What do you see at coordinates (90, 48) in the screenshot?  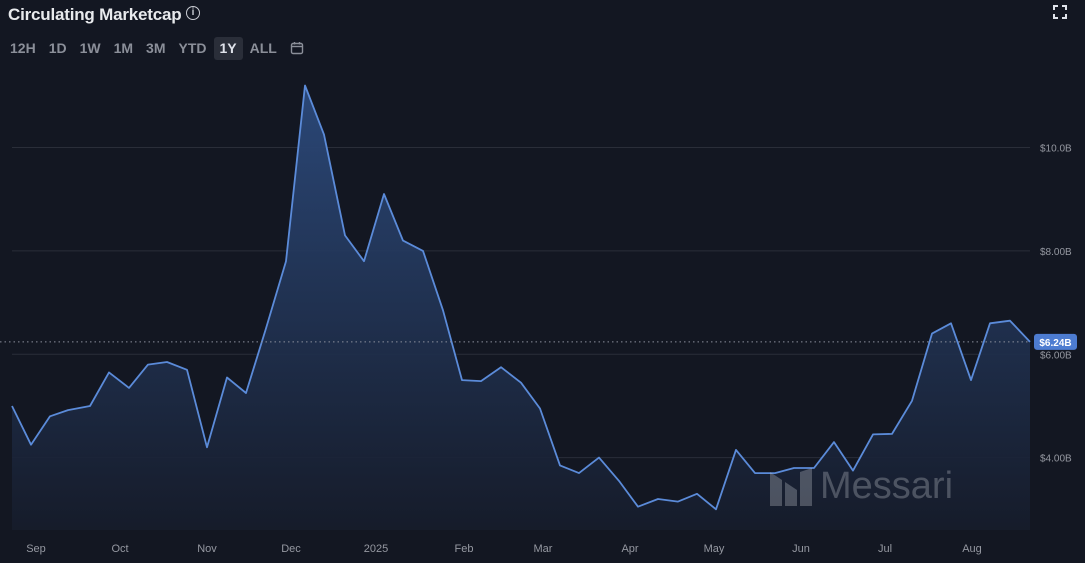 I see `range-1w-button: 1W` at bounding box center [90, 48].